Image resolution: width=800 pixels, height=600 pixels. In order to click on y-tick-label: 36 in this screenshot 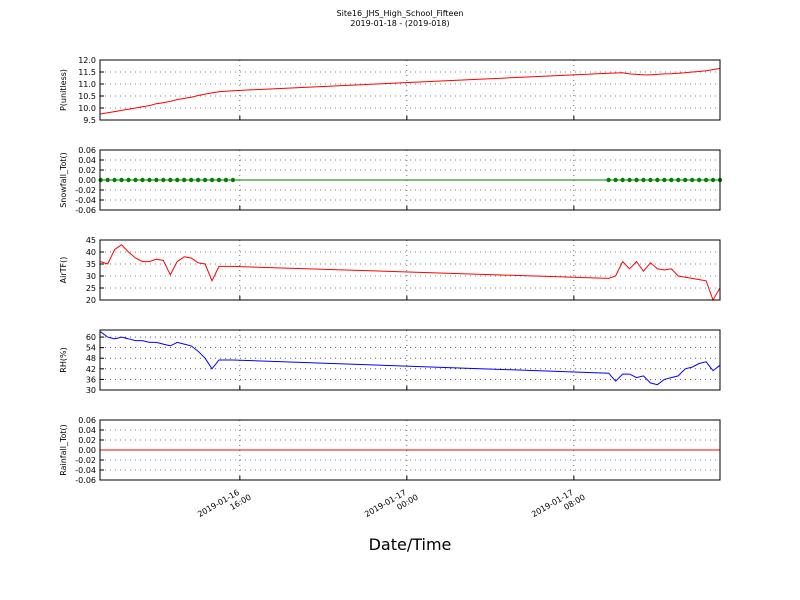, I will do `click(91, 379)`.